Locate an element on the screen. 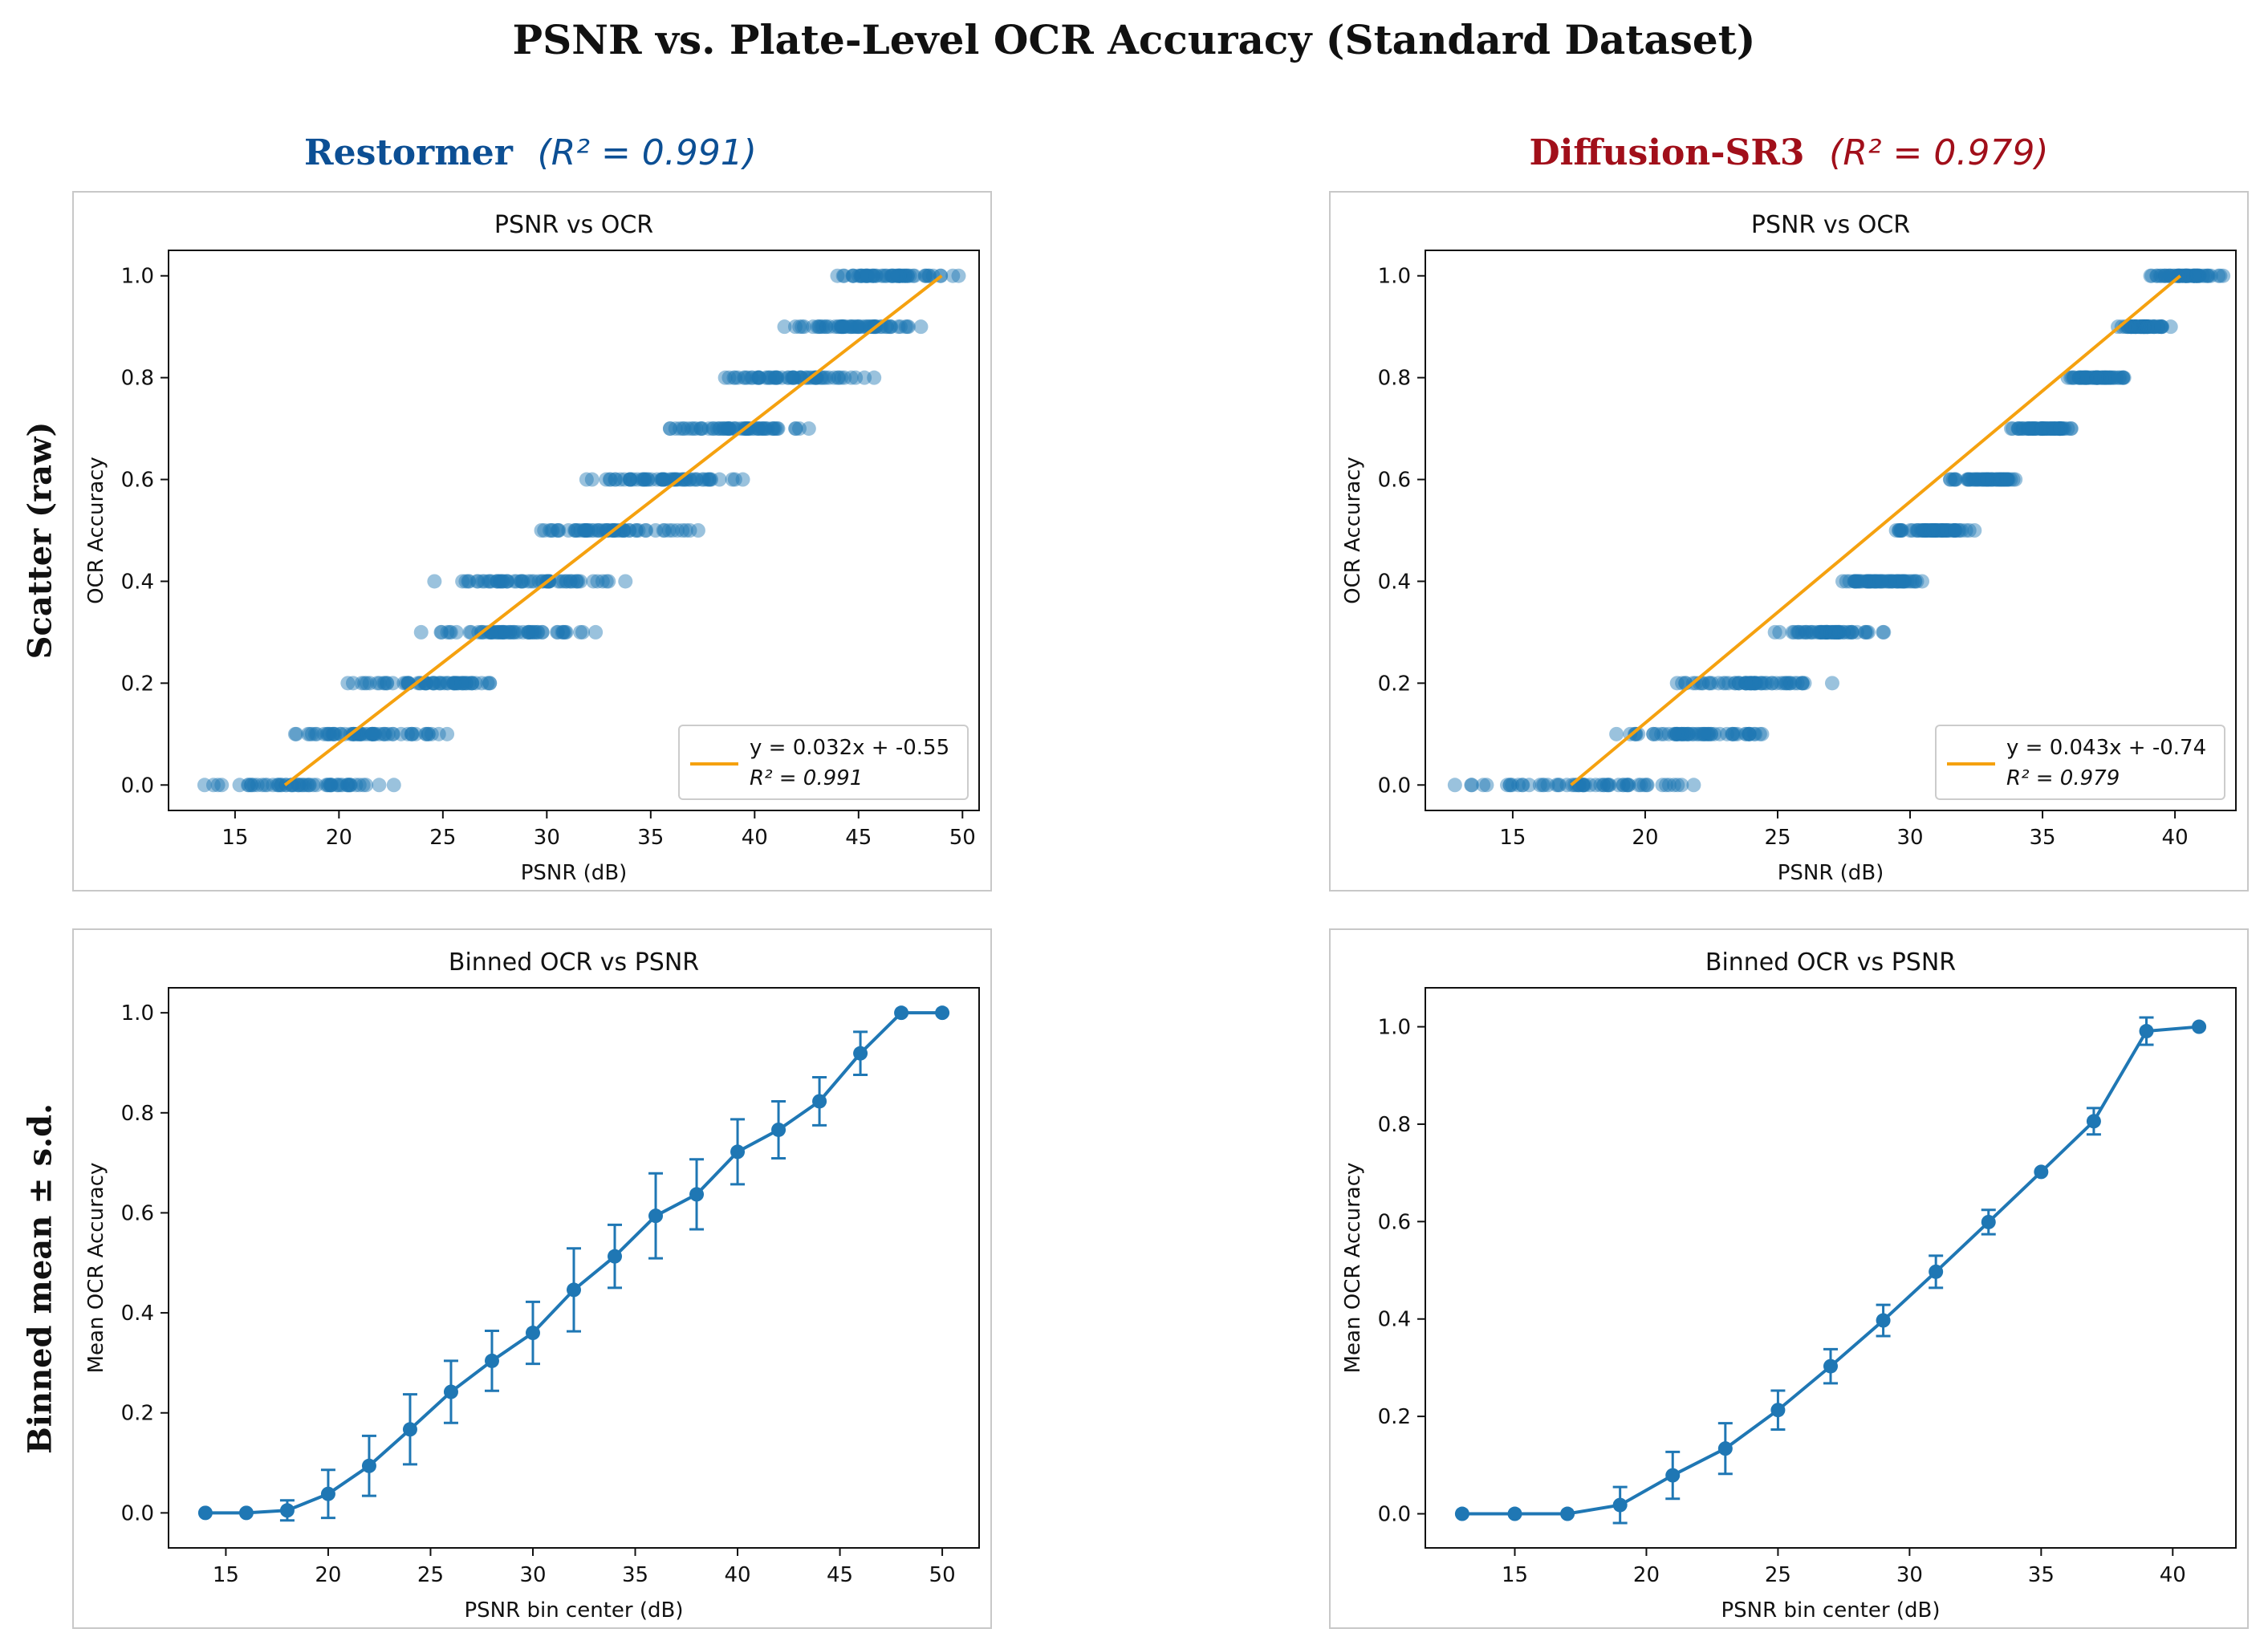  legend-r2: R² = 0.979 is located at coordinates (2063, 778).